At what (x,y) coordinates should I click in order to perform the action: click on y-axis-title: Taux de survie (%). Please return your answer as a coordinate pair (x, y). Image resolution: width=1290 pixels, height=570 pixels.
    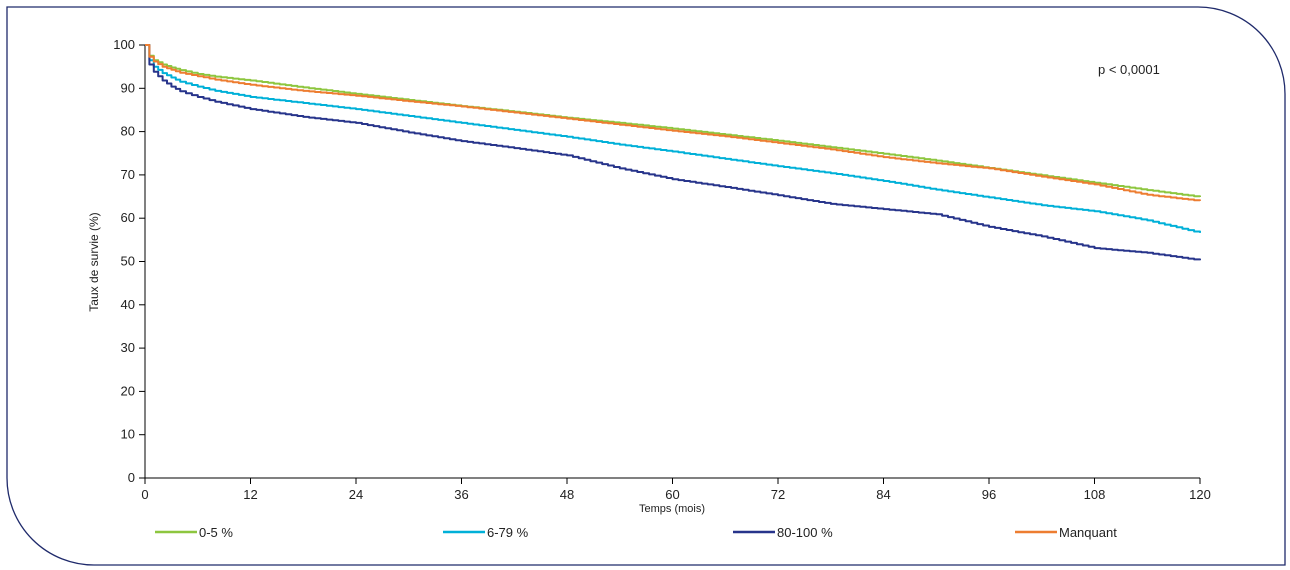
    Looking at the image, I should click on (94, 261).